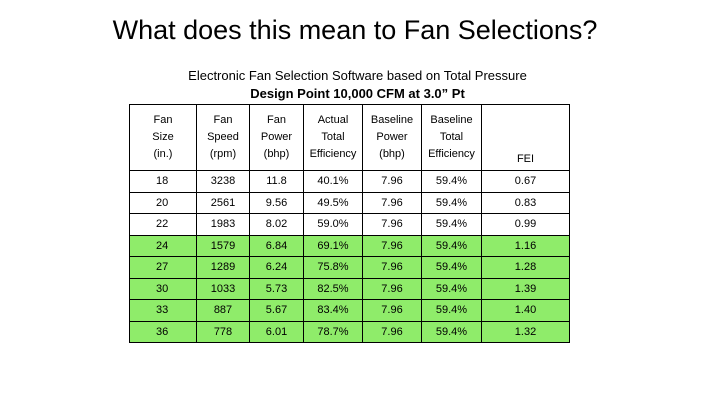  I want to click on table-cell: 82.5%, so click(333, 288).